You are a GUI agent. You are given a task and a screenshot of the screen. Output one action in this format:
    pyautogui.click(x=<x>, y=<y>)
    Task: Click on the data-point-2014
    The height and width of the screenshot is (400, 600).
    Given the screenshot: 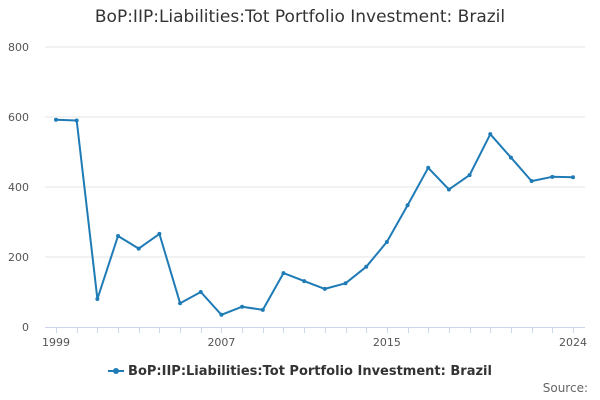 What is the action you would take?
    pyautogui.click(x=366, y=266)
    